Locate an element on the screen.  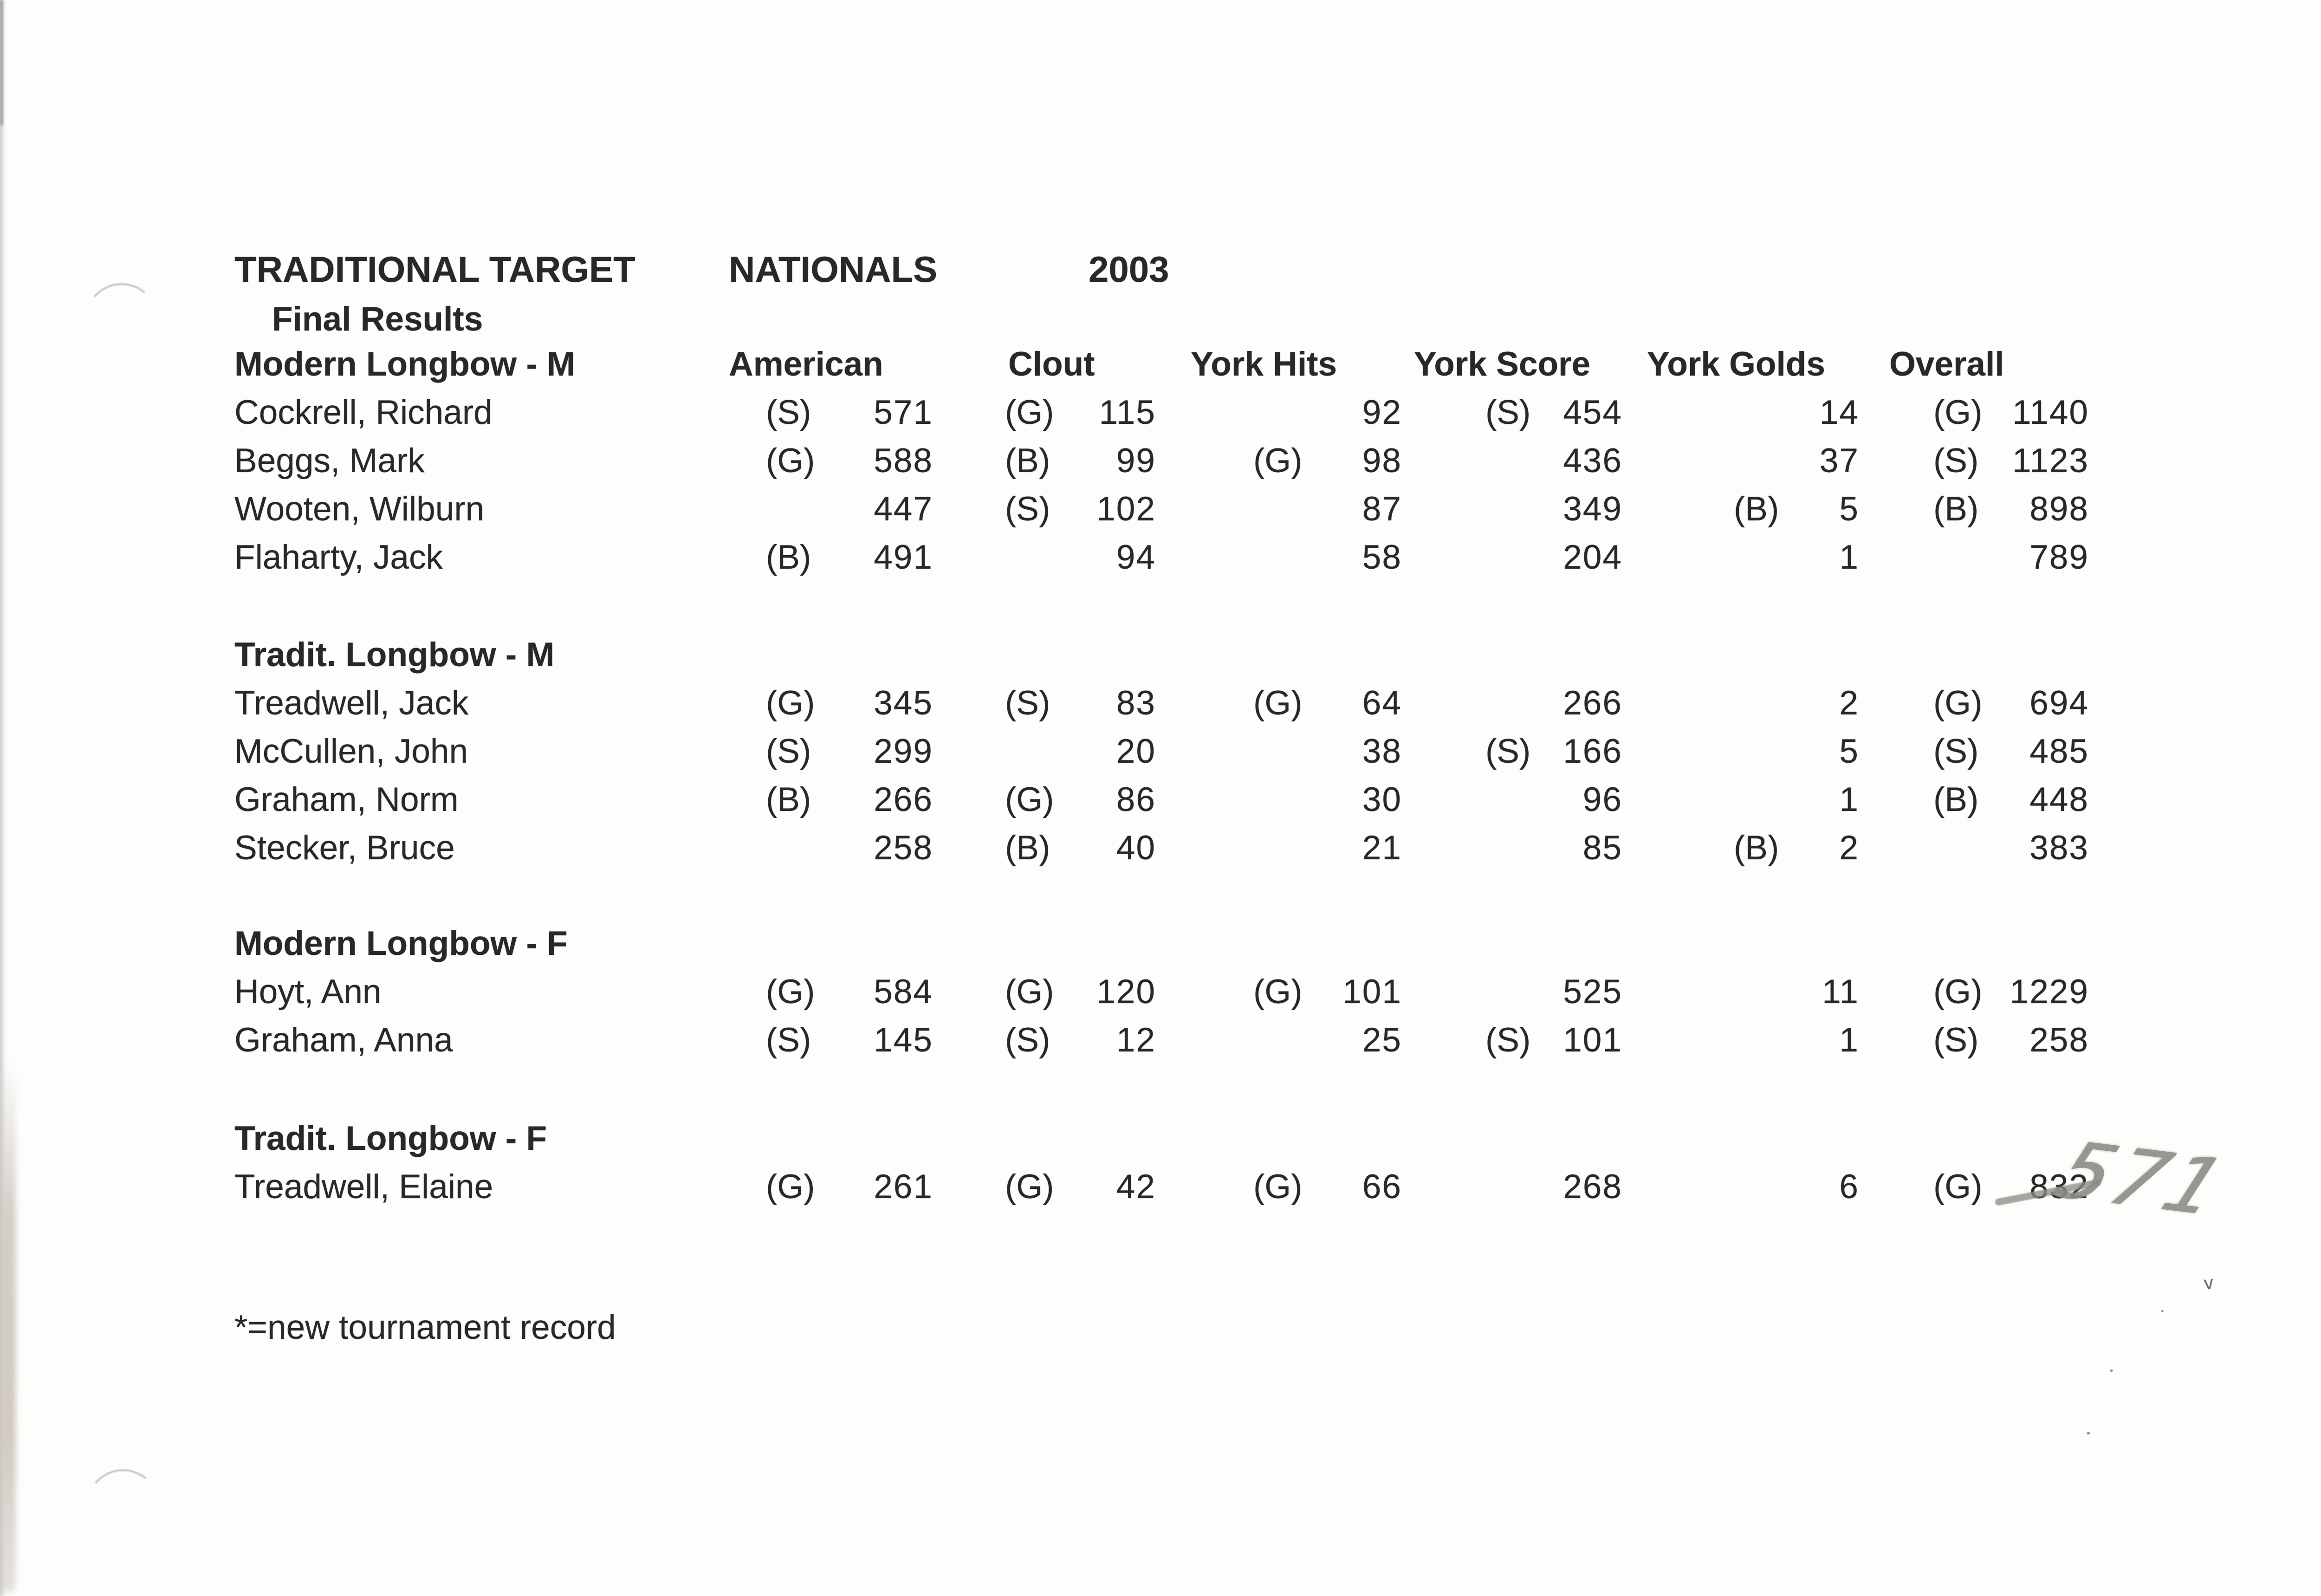
score-cell-american: (B) 491 is located at coordinates (849, 558).